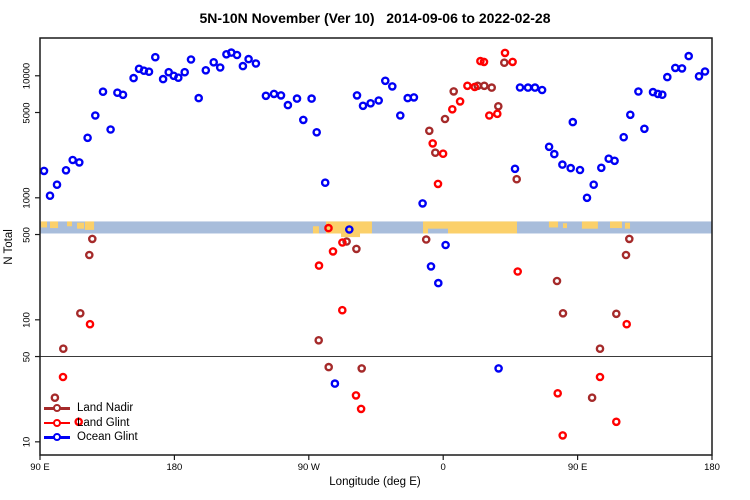 The width and height of the screenshot is (750, 500). Describe the element at coordinates (27, 112) in the screenshot. I see `y-tick-label: 5000` at that location.